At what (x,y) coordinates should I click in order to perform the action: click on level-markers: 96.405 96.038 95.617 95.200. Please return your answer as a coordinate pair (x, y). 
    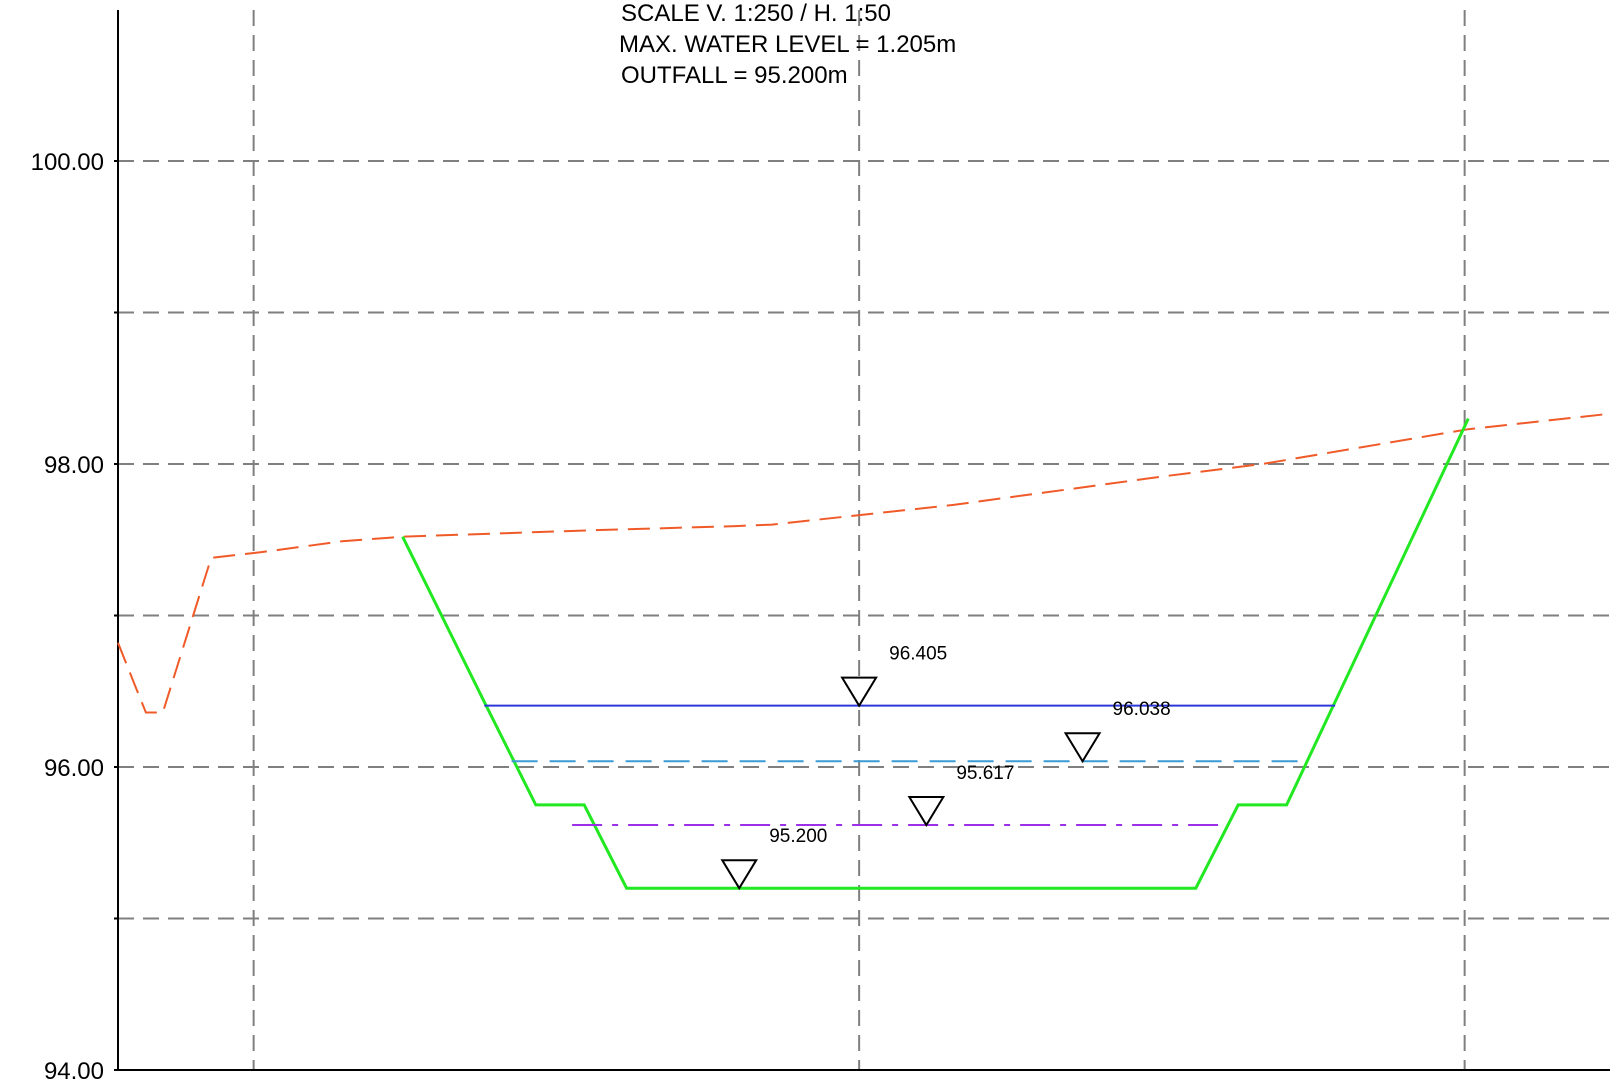
    Looking at the image, I should click on (945, 767).